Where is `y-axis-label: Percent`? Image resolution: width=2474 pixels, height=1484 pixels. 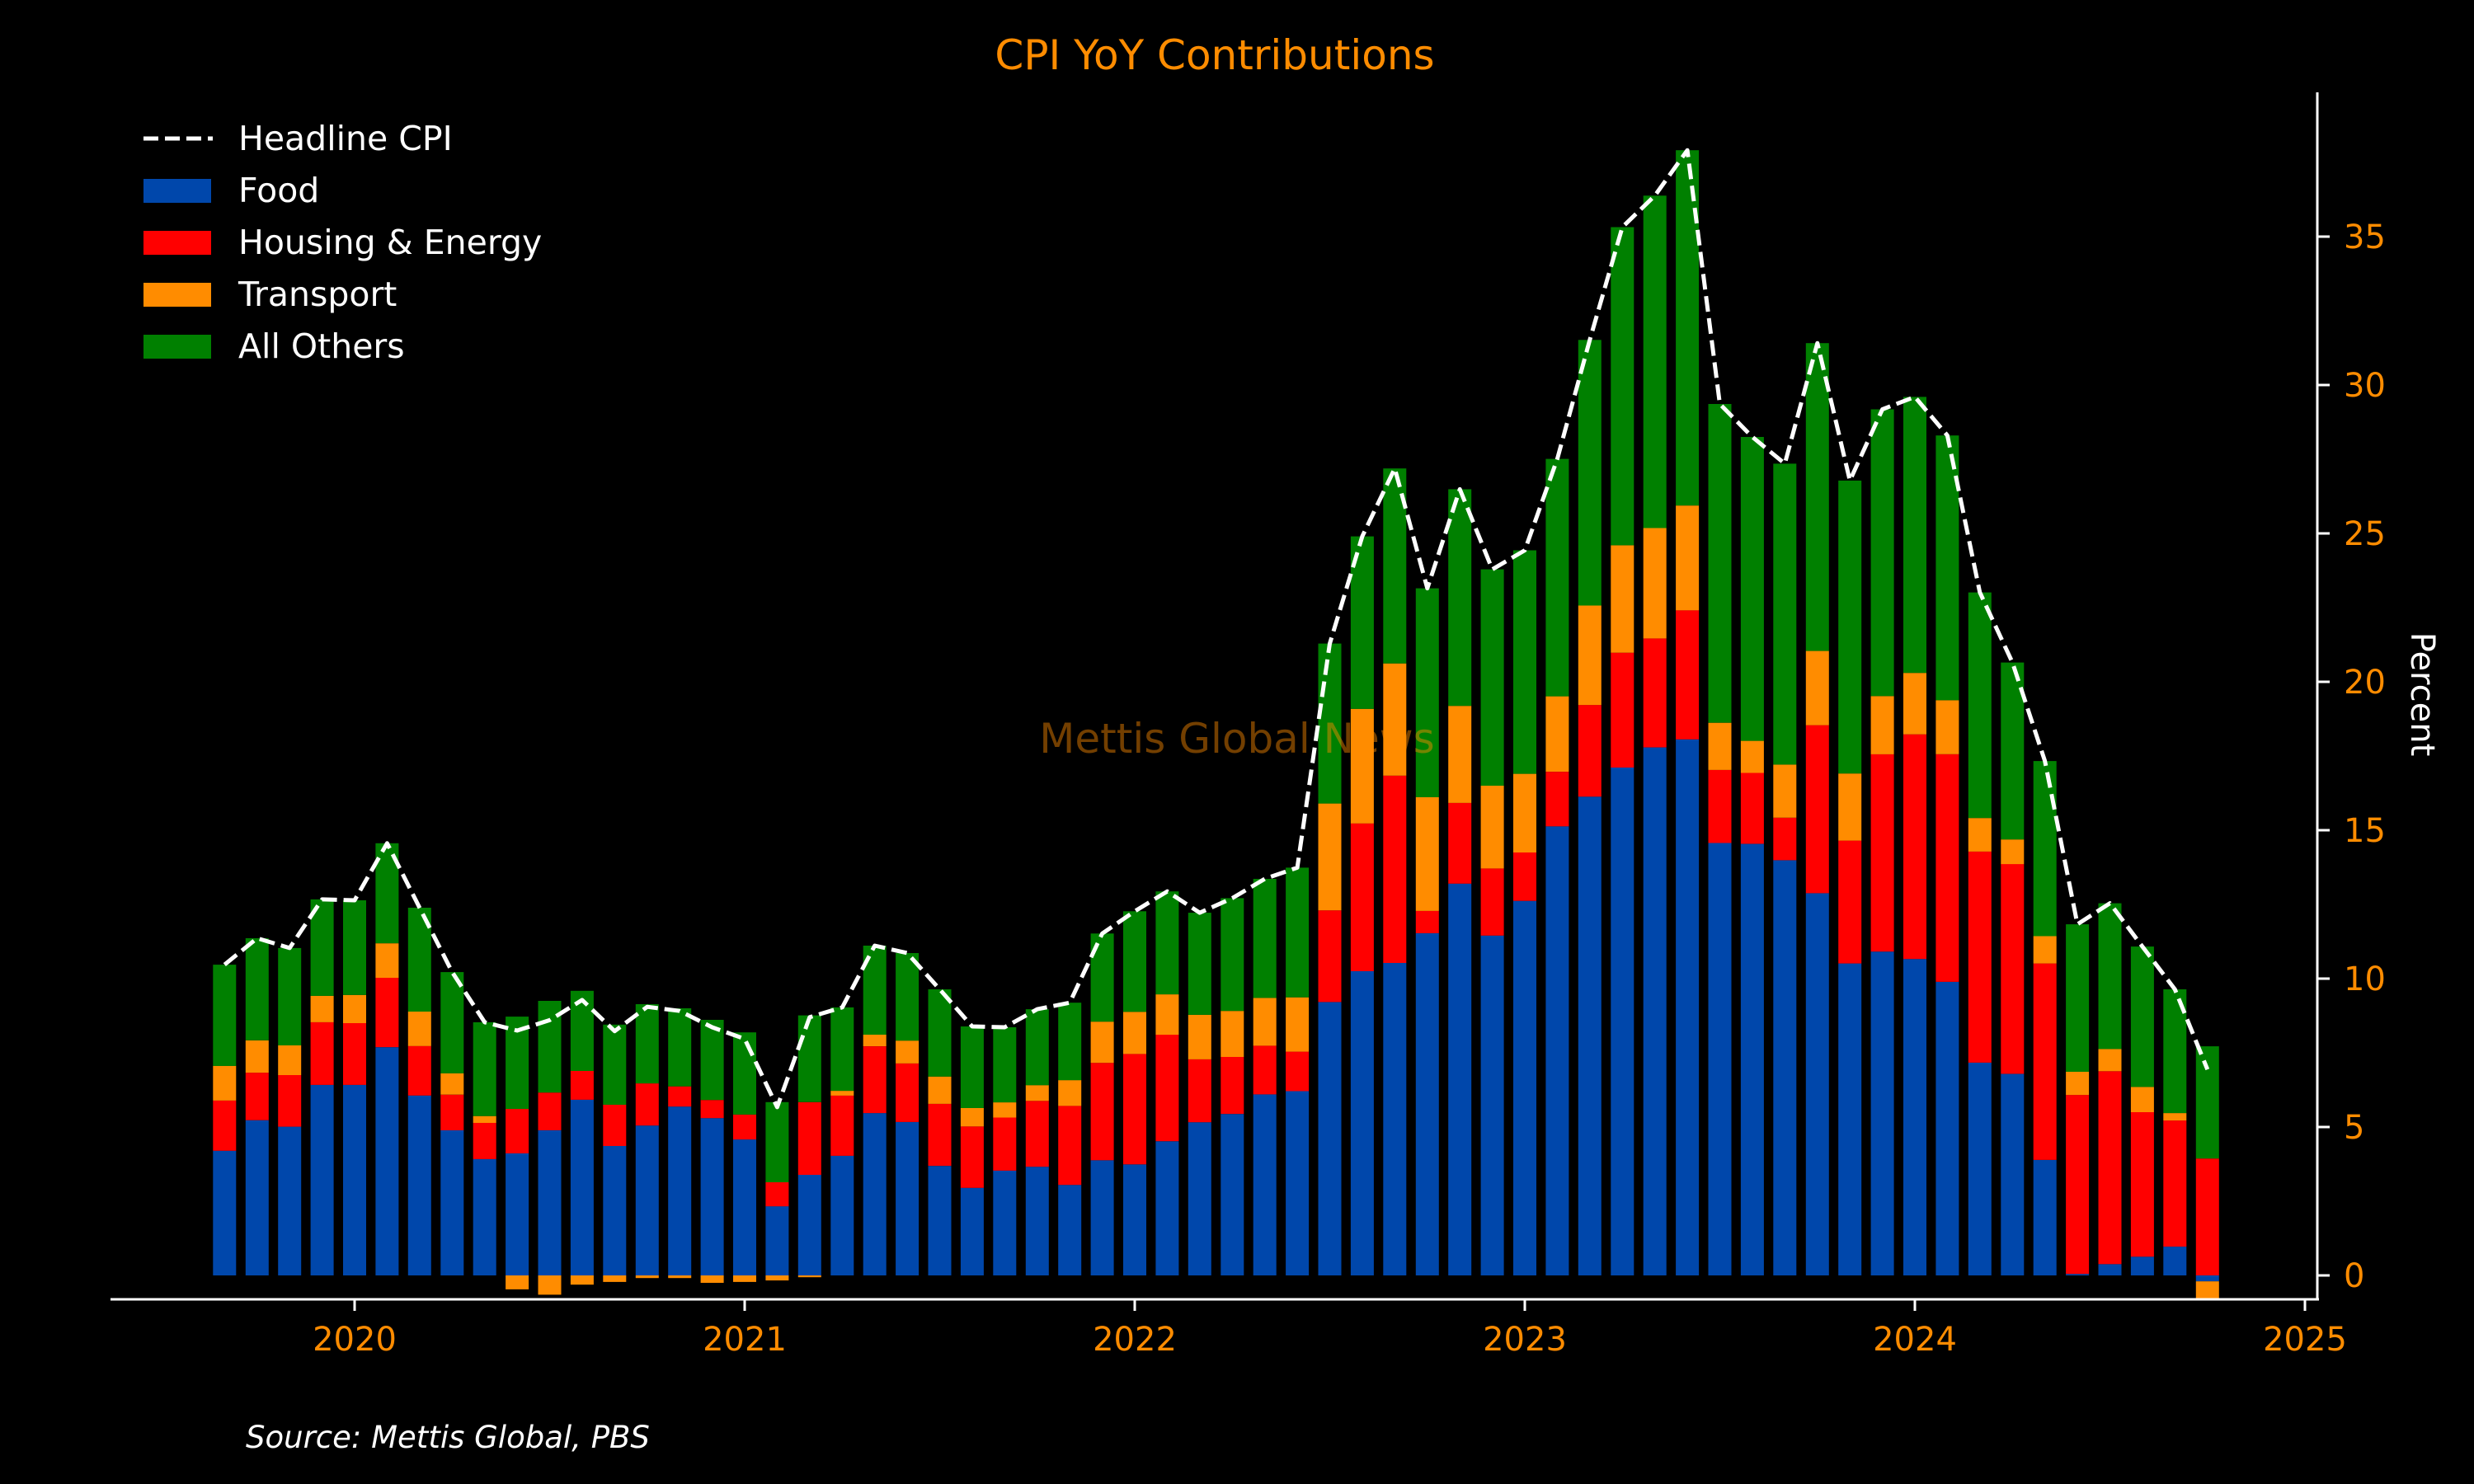
y-axis-label: Percent is located at coordinates (2422, 694).